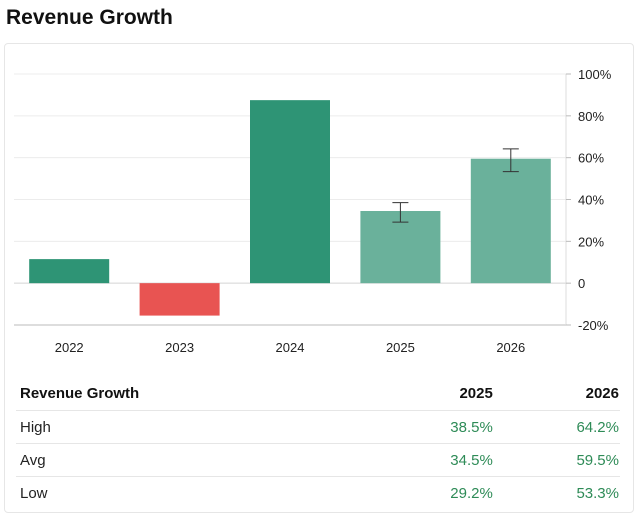  What do you see at coordinates (556, 393) in the screenshot?
I see `table-header-2026: 2026` at bounding box center [556, 393].